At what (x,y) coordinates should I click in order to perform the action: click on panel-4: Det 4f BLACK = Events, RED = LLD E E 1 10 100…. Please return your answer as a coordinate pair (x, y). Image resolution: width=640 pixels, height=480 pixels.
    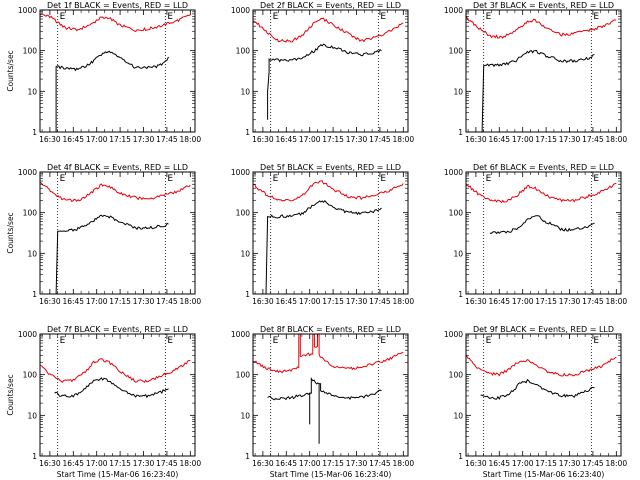
    Looking at the image, I should click on (103, 234).